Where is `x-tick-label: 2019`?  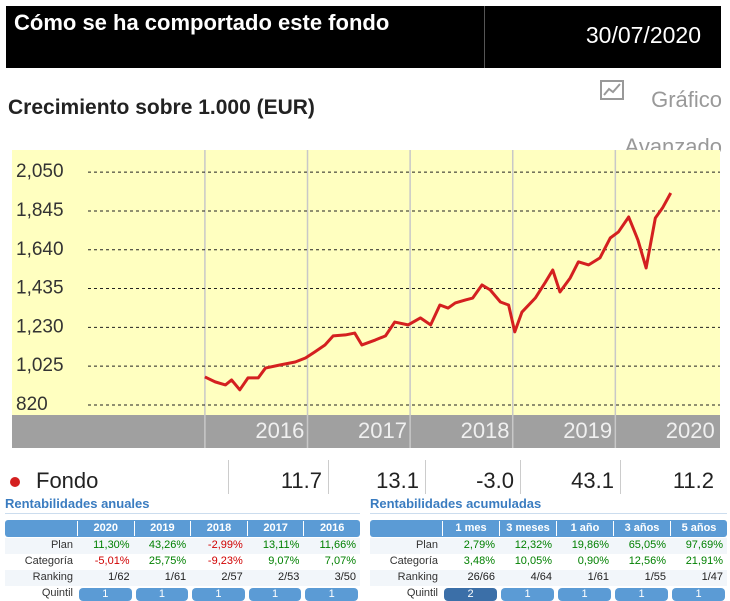
x-tick-label: 2019 is located at coordinates (587, 430).